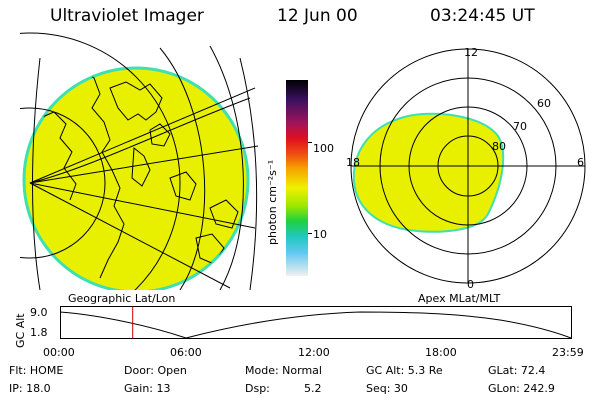 The image size is (600, 400). Describe the element at coordinates (499, 146) in the screenshot. I see `mlat-label-80: 80` at that location.